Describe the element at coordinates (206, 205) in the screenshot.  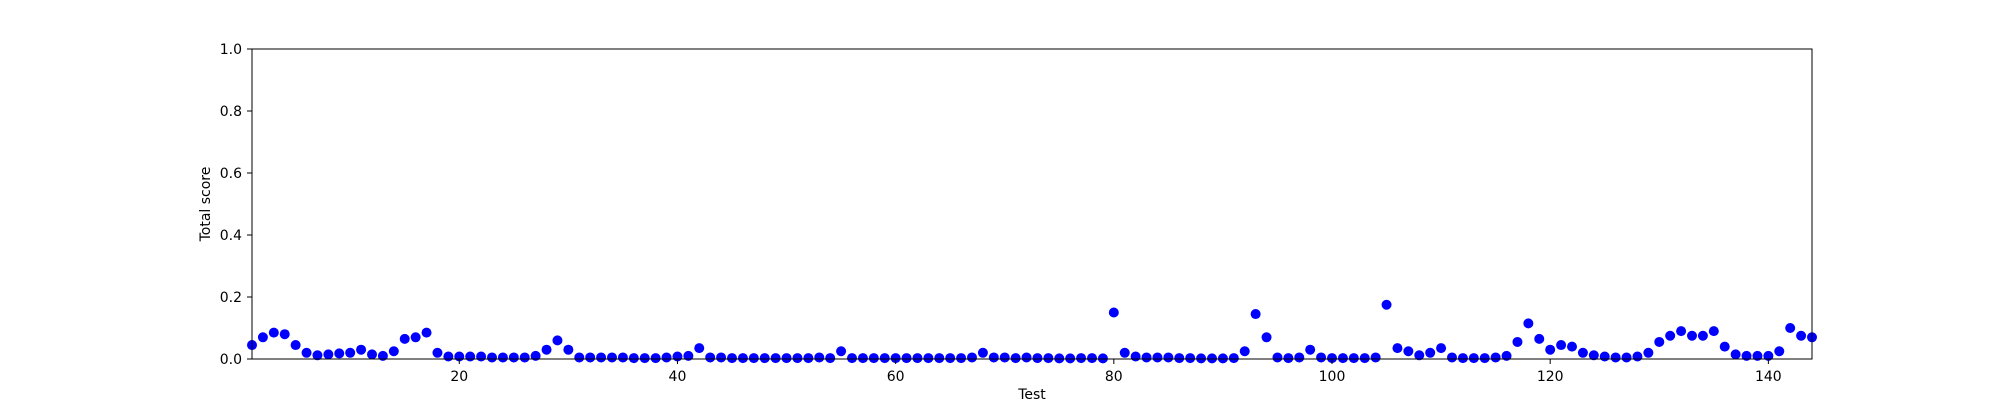
I see `y-axis-label: Total score` at that location.